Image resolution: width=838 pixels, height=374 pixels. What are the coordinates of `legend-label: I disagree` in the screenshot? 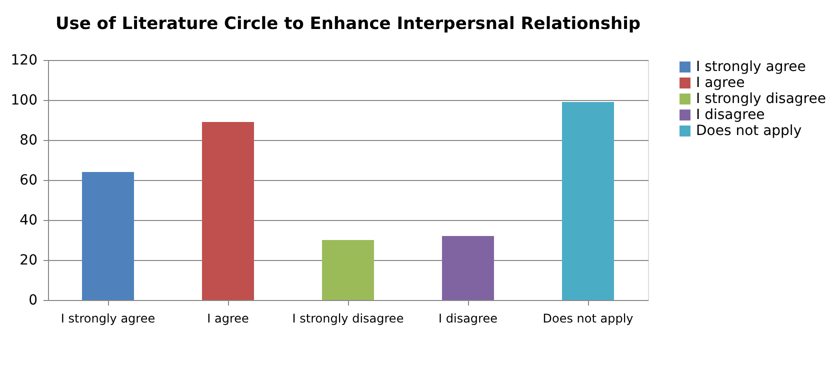 It's located at (730, 115).